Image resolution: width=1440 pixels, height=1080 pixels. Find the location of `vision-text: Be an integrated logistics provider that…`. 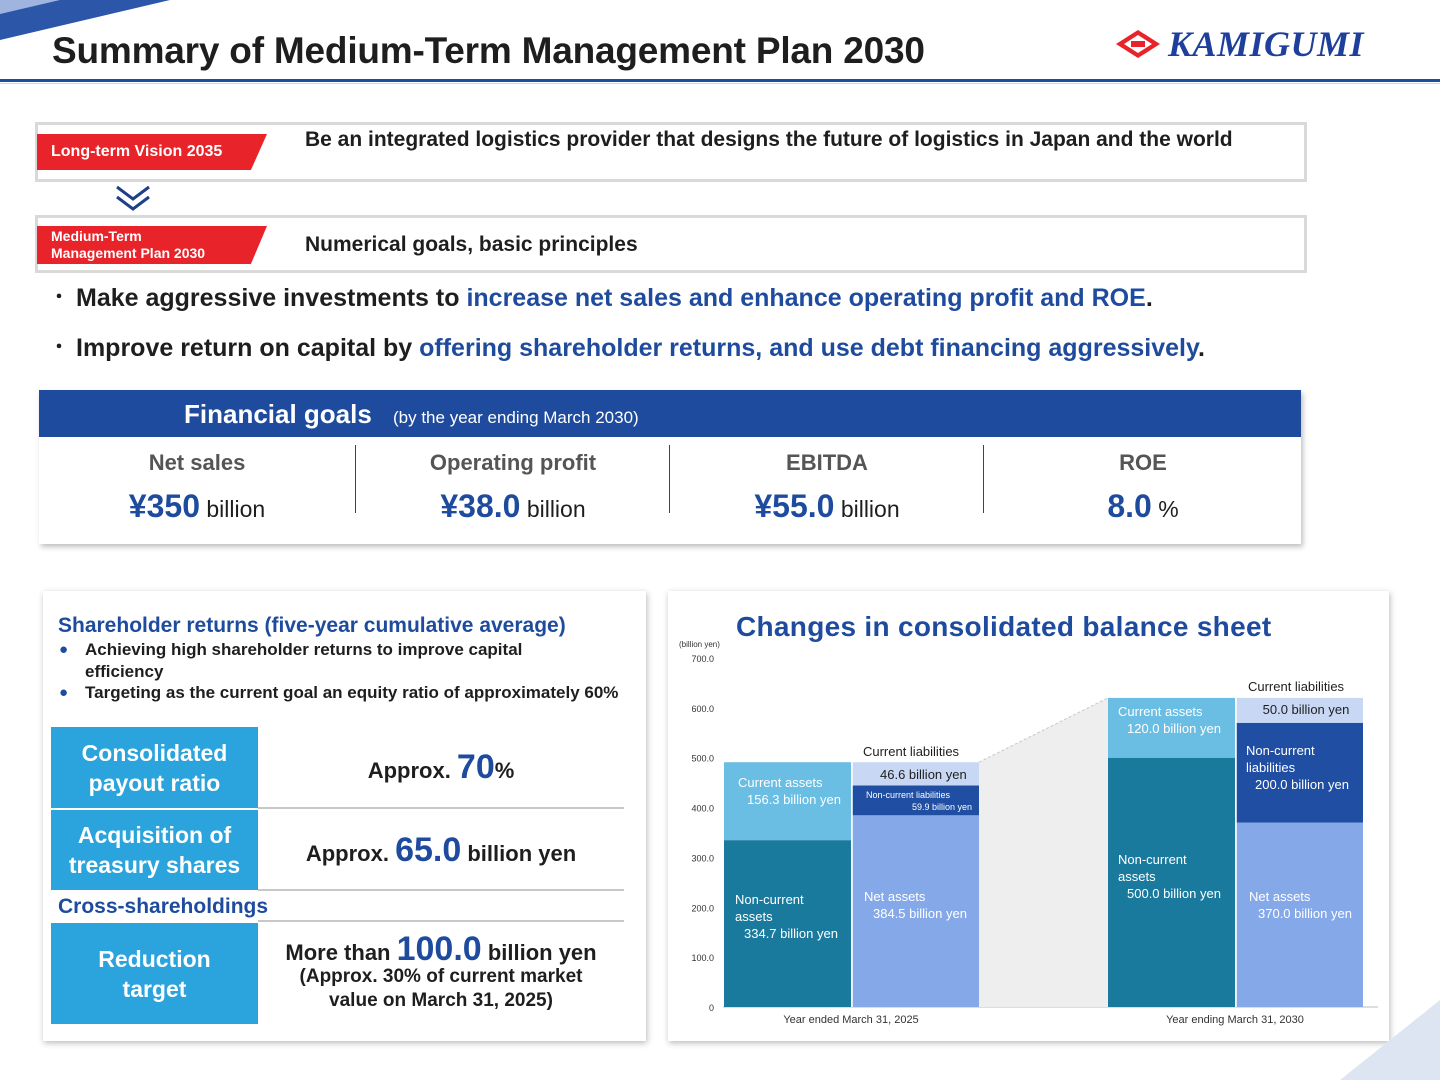

vision-text: Be an integrated logistics provider that… is located at coordinates (769, 139).